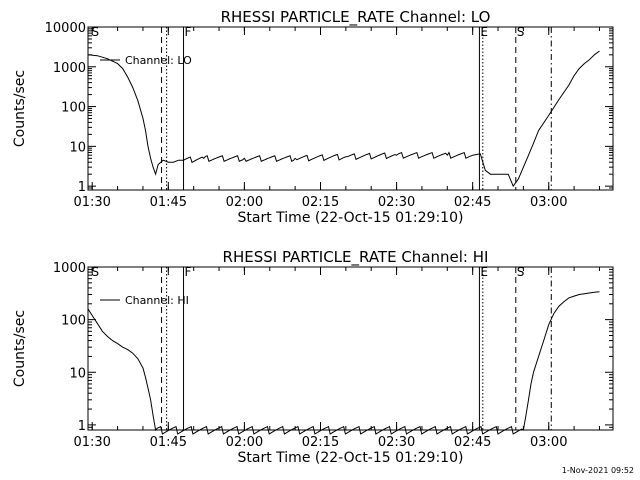  What do you see at coordinates (158, 60) in the screenshot?
I see `legend-label: Channel: LO` at bounding box center [158, 60].